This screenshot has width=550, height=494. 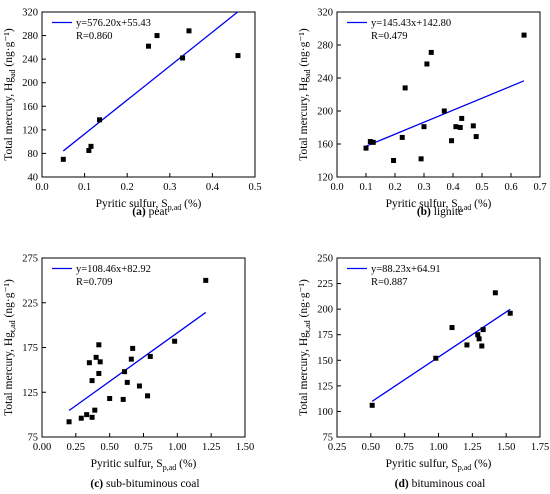 What do you see at coordinates (211, 447) in the screenshot?
I see `x-tick-label: 1.25` at bounding box center [211, 447].